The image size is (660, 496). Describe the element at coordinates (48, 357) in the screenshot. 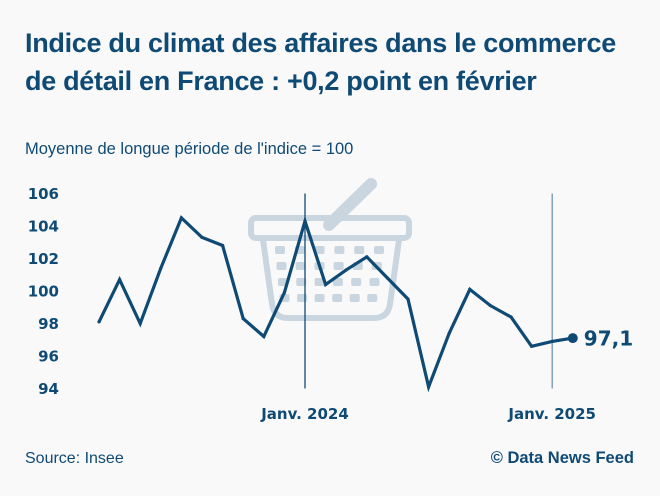

I see `y-tick-label: 96` at that location.